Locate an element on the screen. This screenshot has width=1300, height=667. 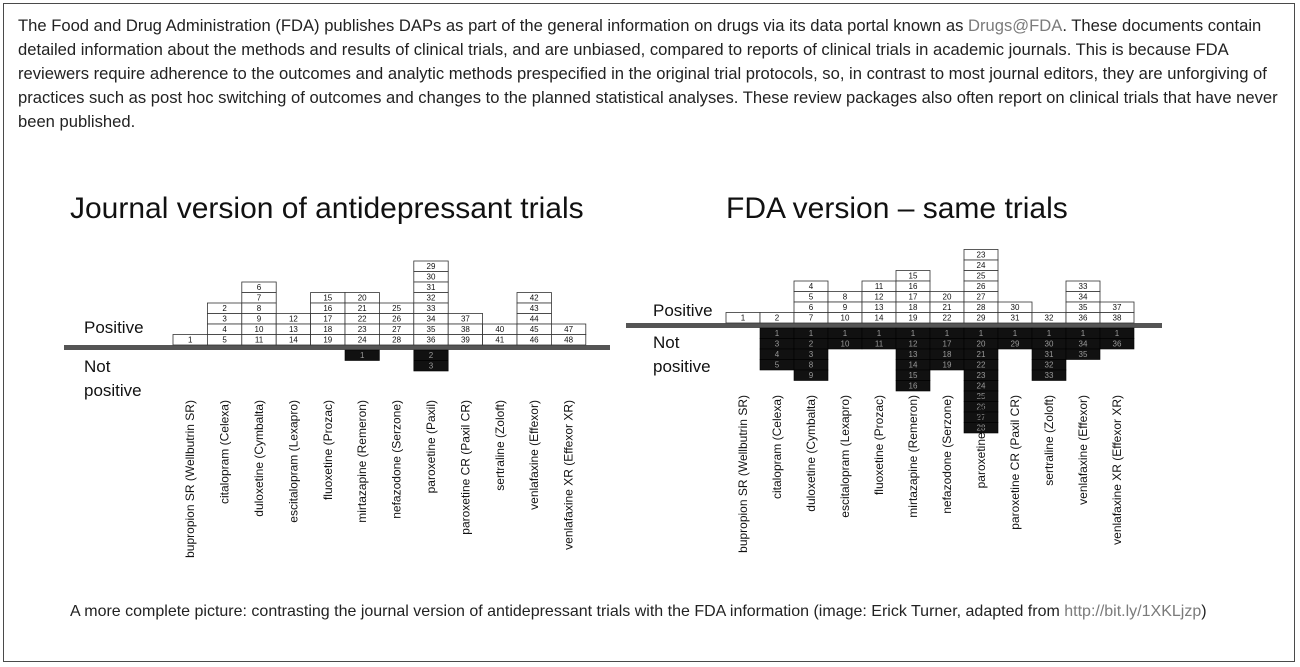
chart2-not-positive-box-label: 35 is located at coordinates (1083, 354).